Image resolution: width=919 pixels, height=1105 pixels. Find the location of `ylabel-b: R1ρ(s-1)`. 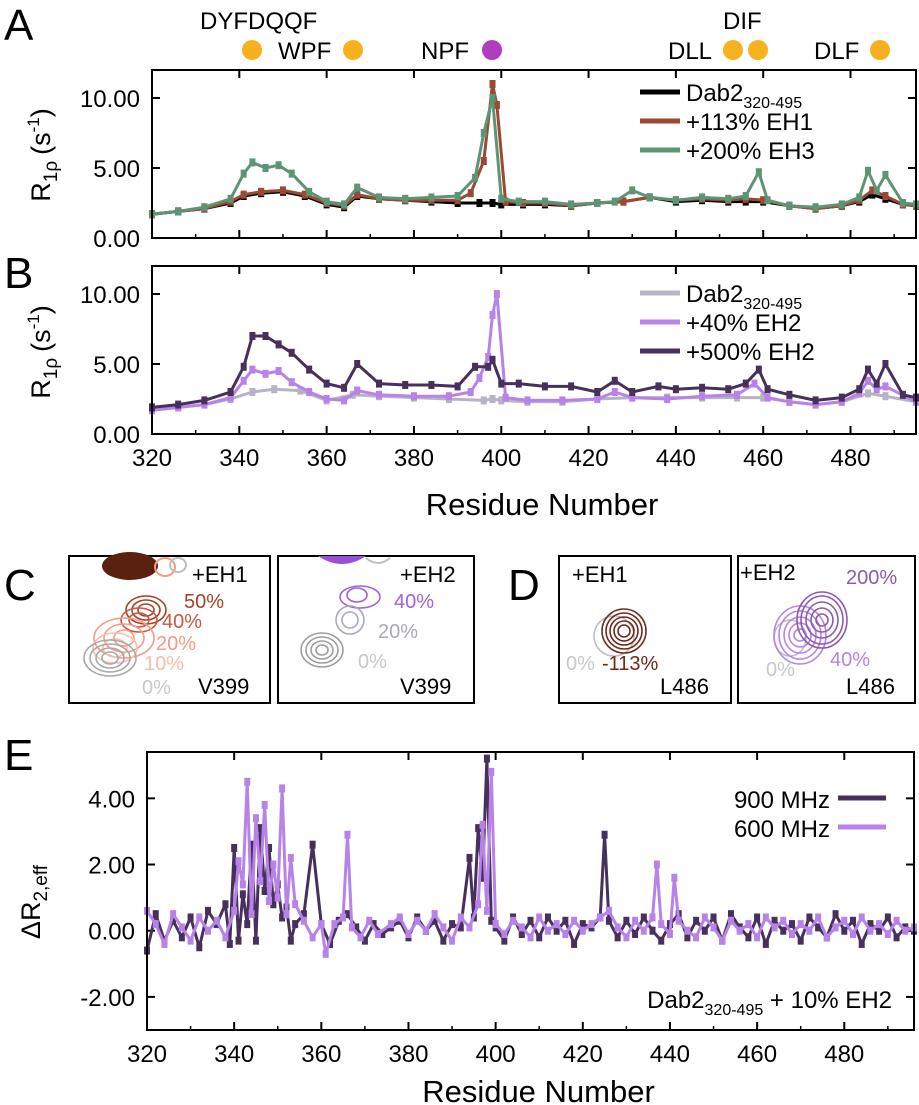

ylabel-b: R1ρ(s-1) is located at coordinates (43, 352).